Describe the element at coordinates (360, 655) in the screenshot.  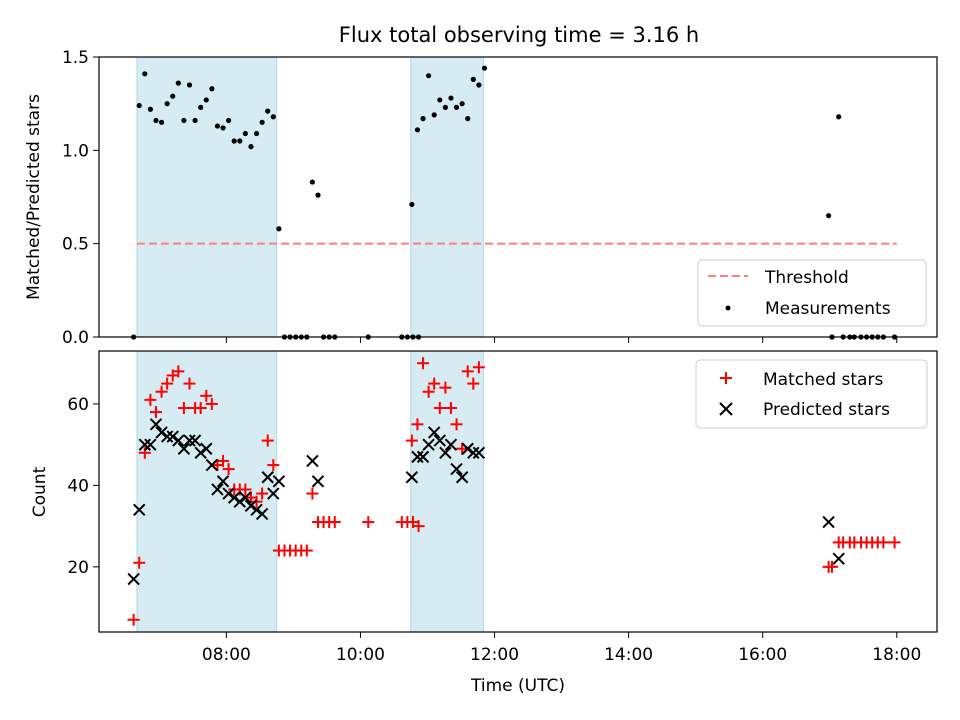
I see `x-tick-label: 10:00` at that location.